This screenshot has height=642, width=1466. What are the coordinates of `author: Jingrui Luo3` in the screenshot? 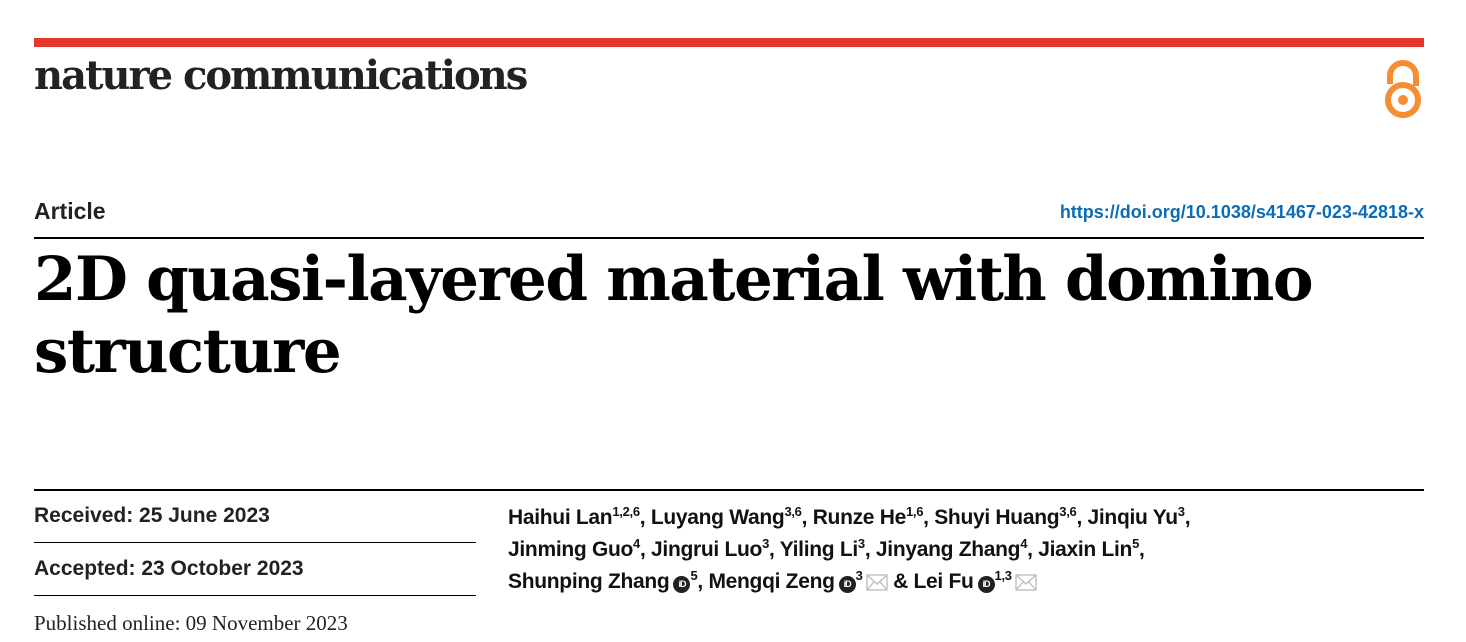 It's located at (710, 548).